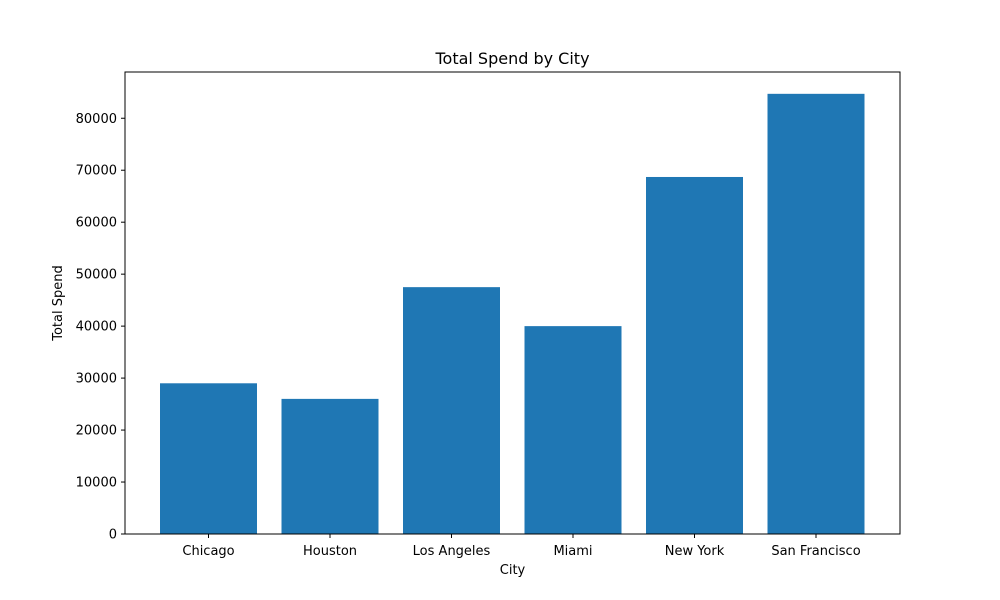 The width and height of the screenshot is (1000, 600). Describe the element at coordinates (96, 171) in the screenshot. I see `y-tick-label: 70000` at that location.